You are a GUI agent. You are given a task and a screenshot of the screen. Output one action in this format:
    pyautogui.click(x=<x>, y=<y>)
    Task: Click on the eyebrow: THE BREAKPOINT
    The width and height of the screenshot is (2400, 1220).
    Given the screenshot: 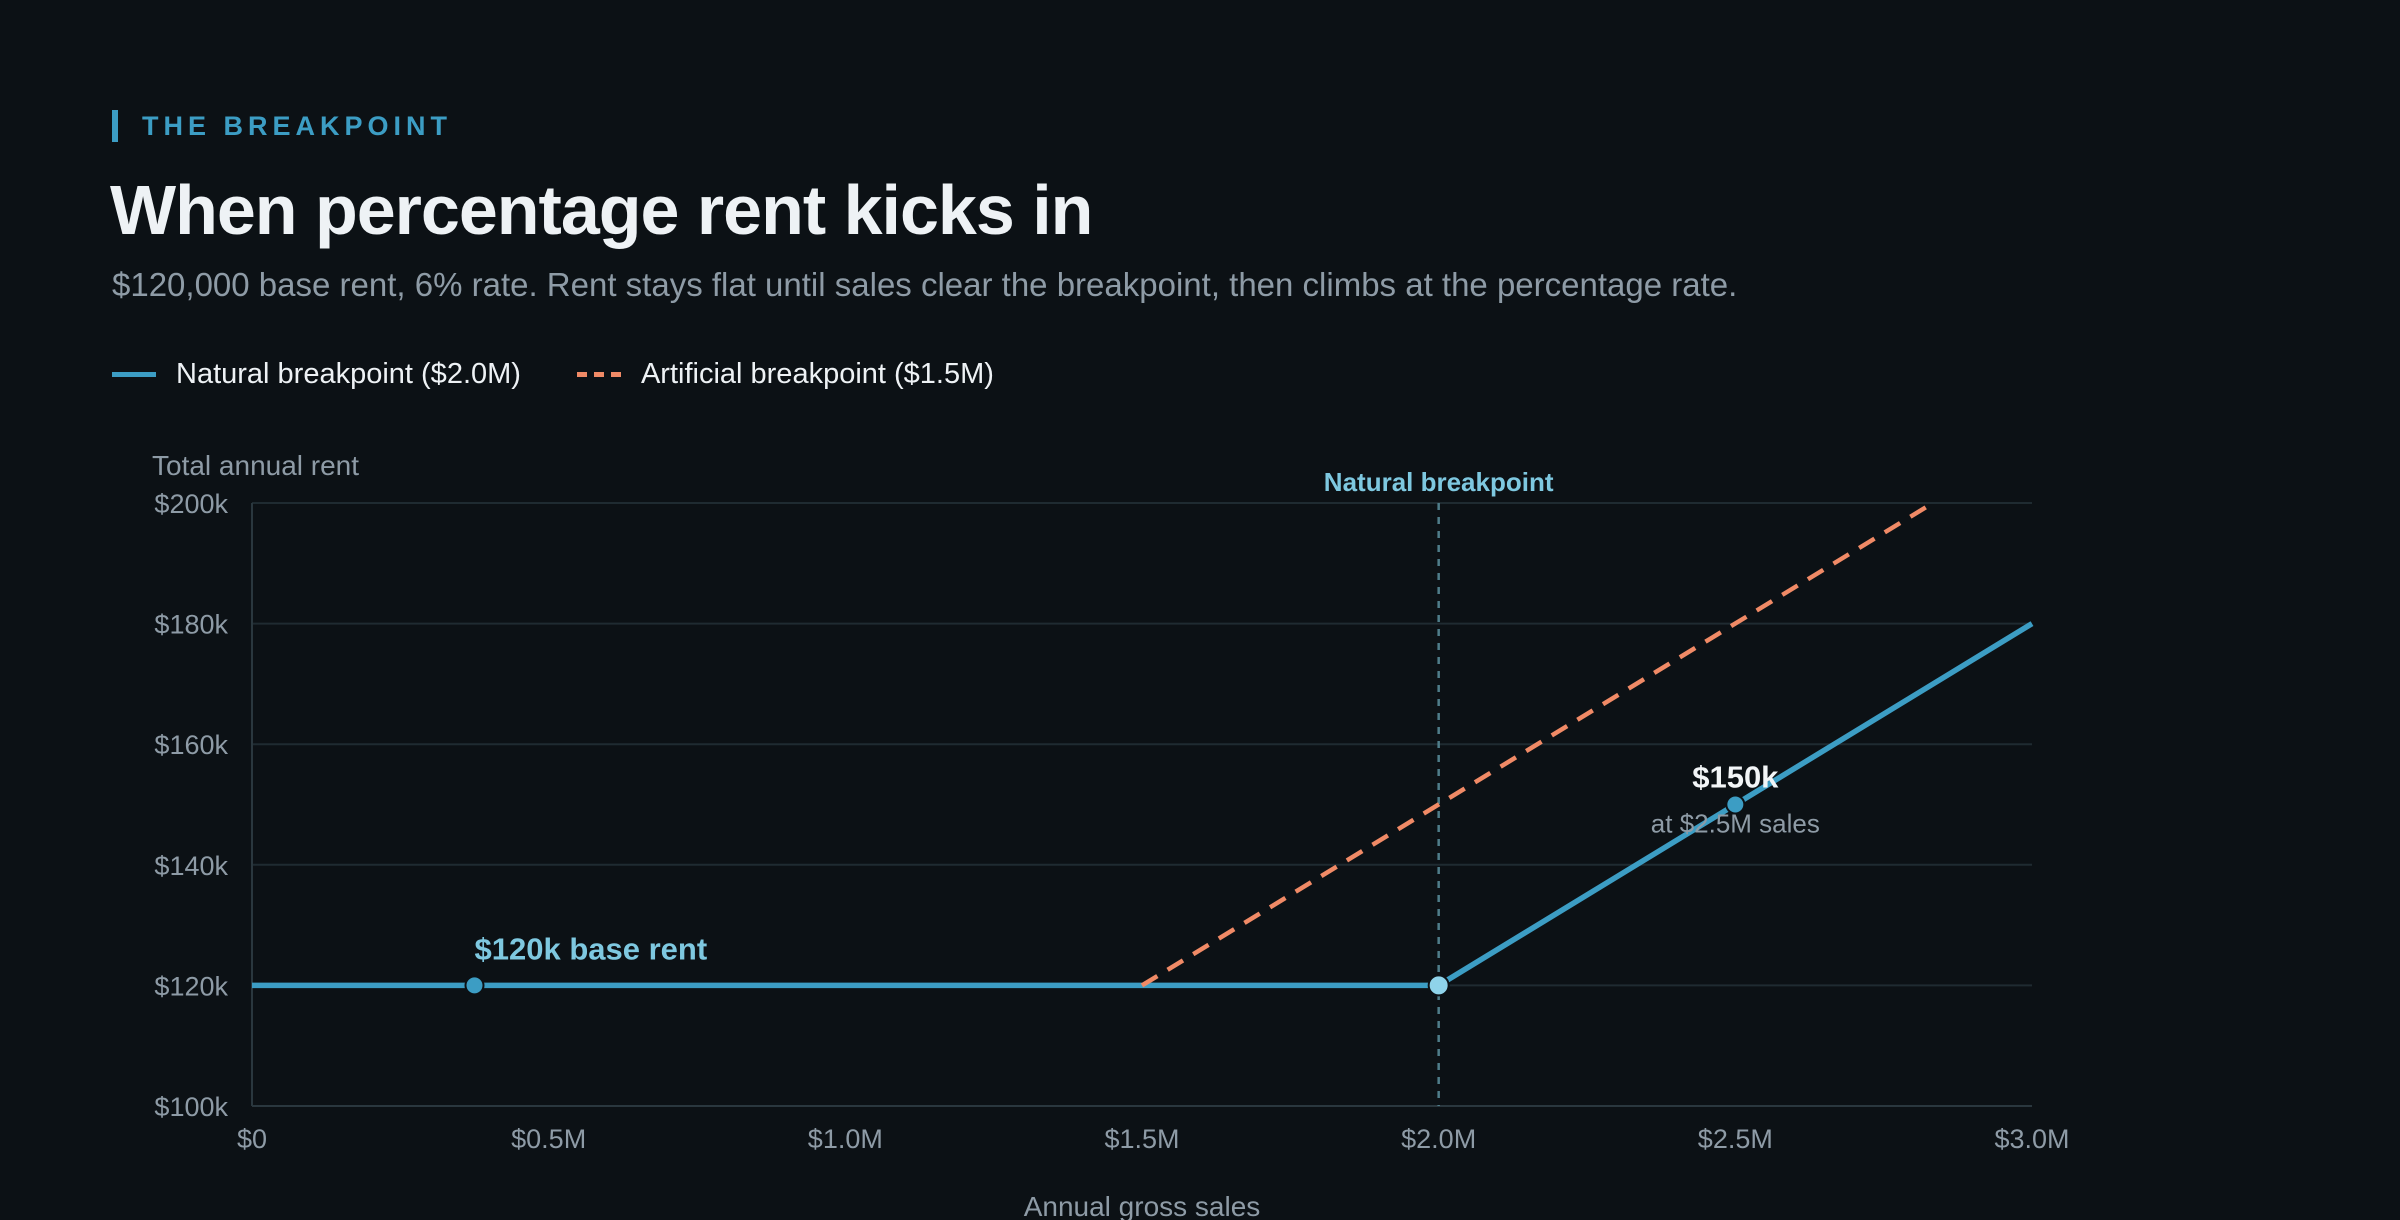 What is the action you would take?
    pyautogui.click(x=282, y=126)
    